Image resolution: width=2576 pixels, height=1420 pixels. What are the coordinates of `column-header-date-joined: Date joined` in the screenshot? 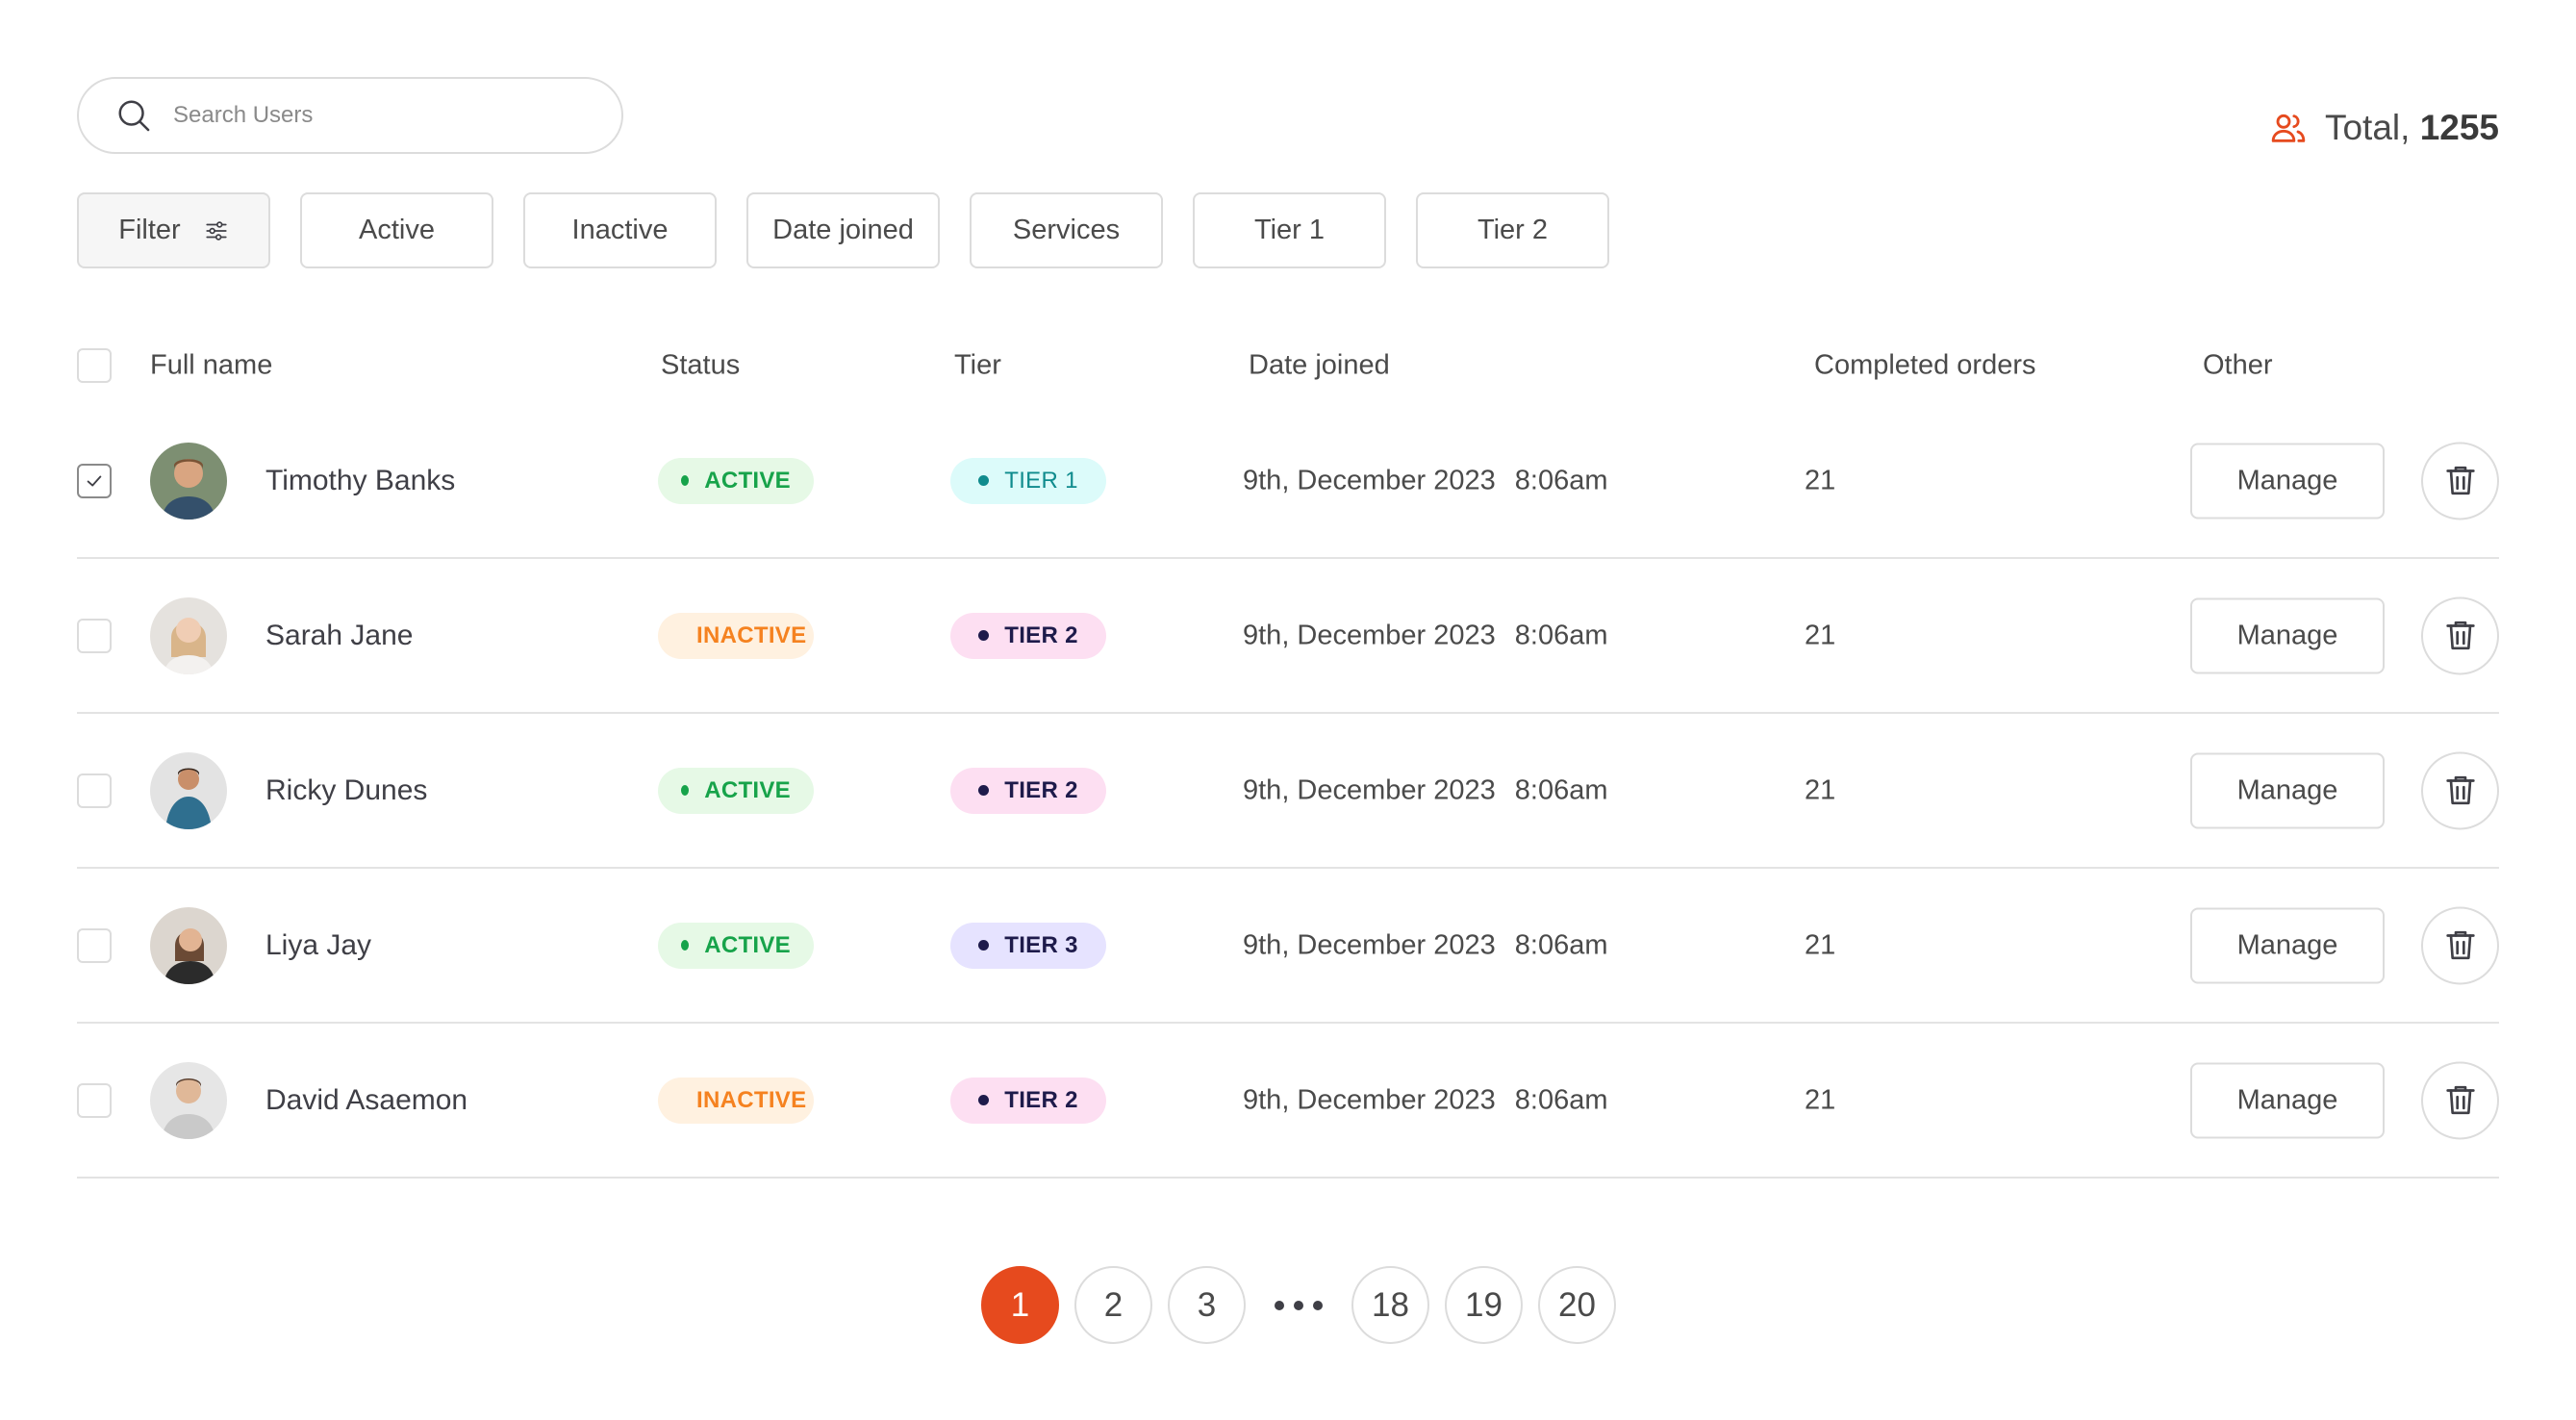 It's located at (1320, 365).